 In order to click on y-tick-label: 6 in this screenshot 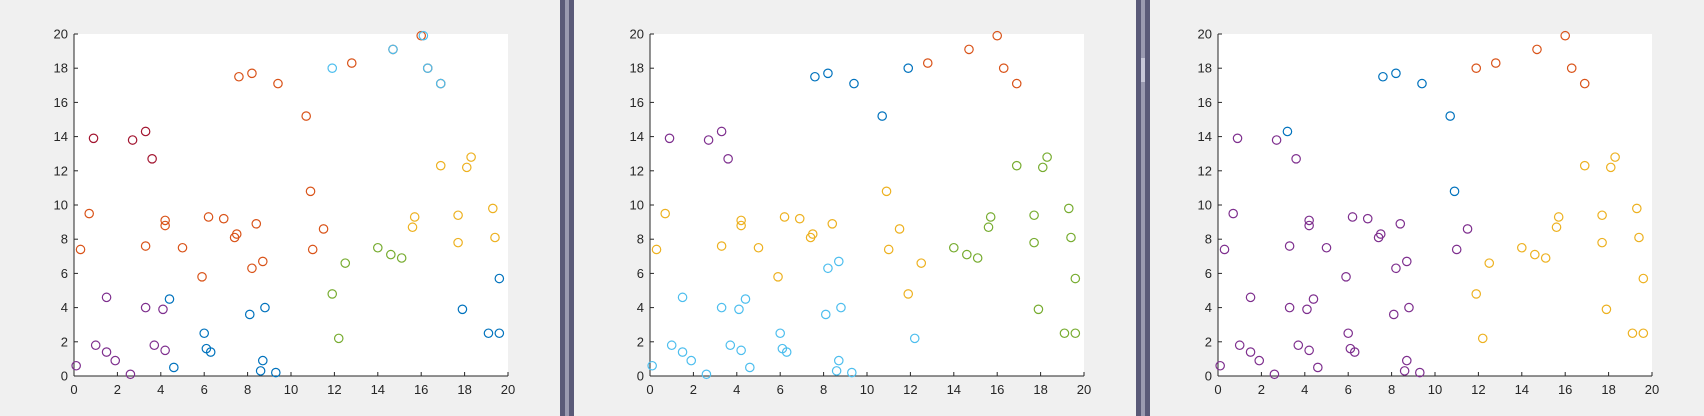, I will do `click(640, 273)`.